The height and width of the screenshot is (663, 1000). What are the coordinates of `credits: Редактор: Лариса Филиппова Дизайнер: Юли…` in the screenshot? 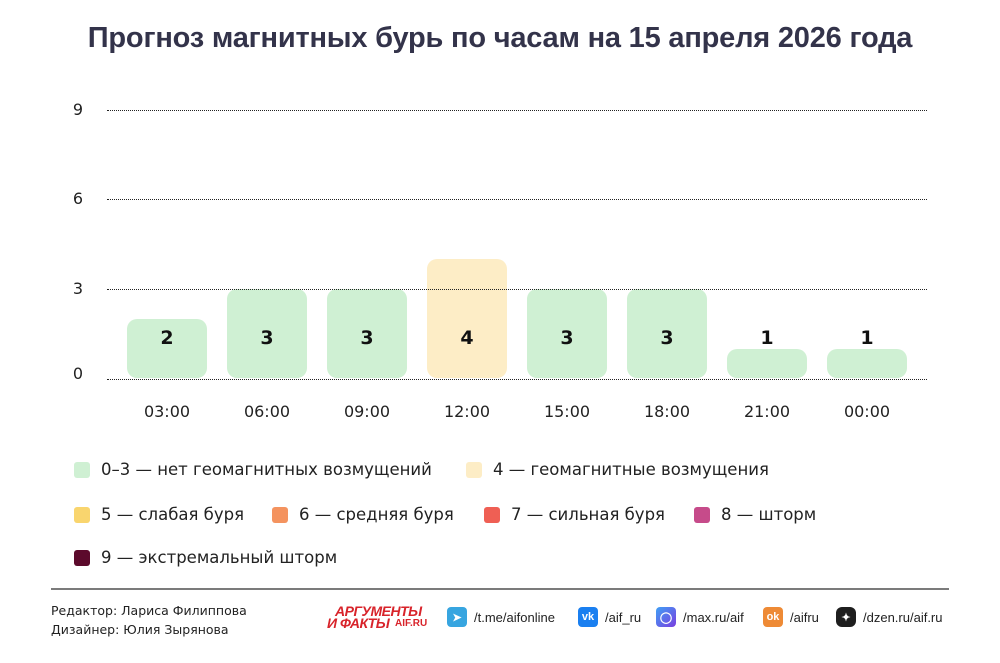 It's located at (149, 620).